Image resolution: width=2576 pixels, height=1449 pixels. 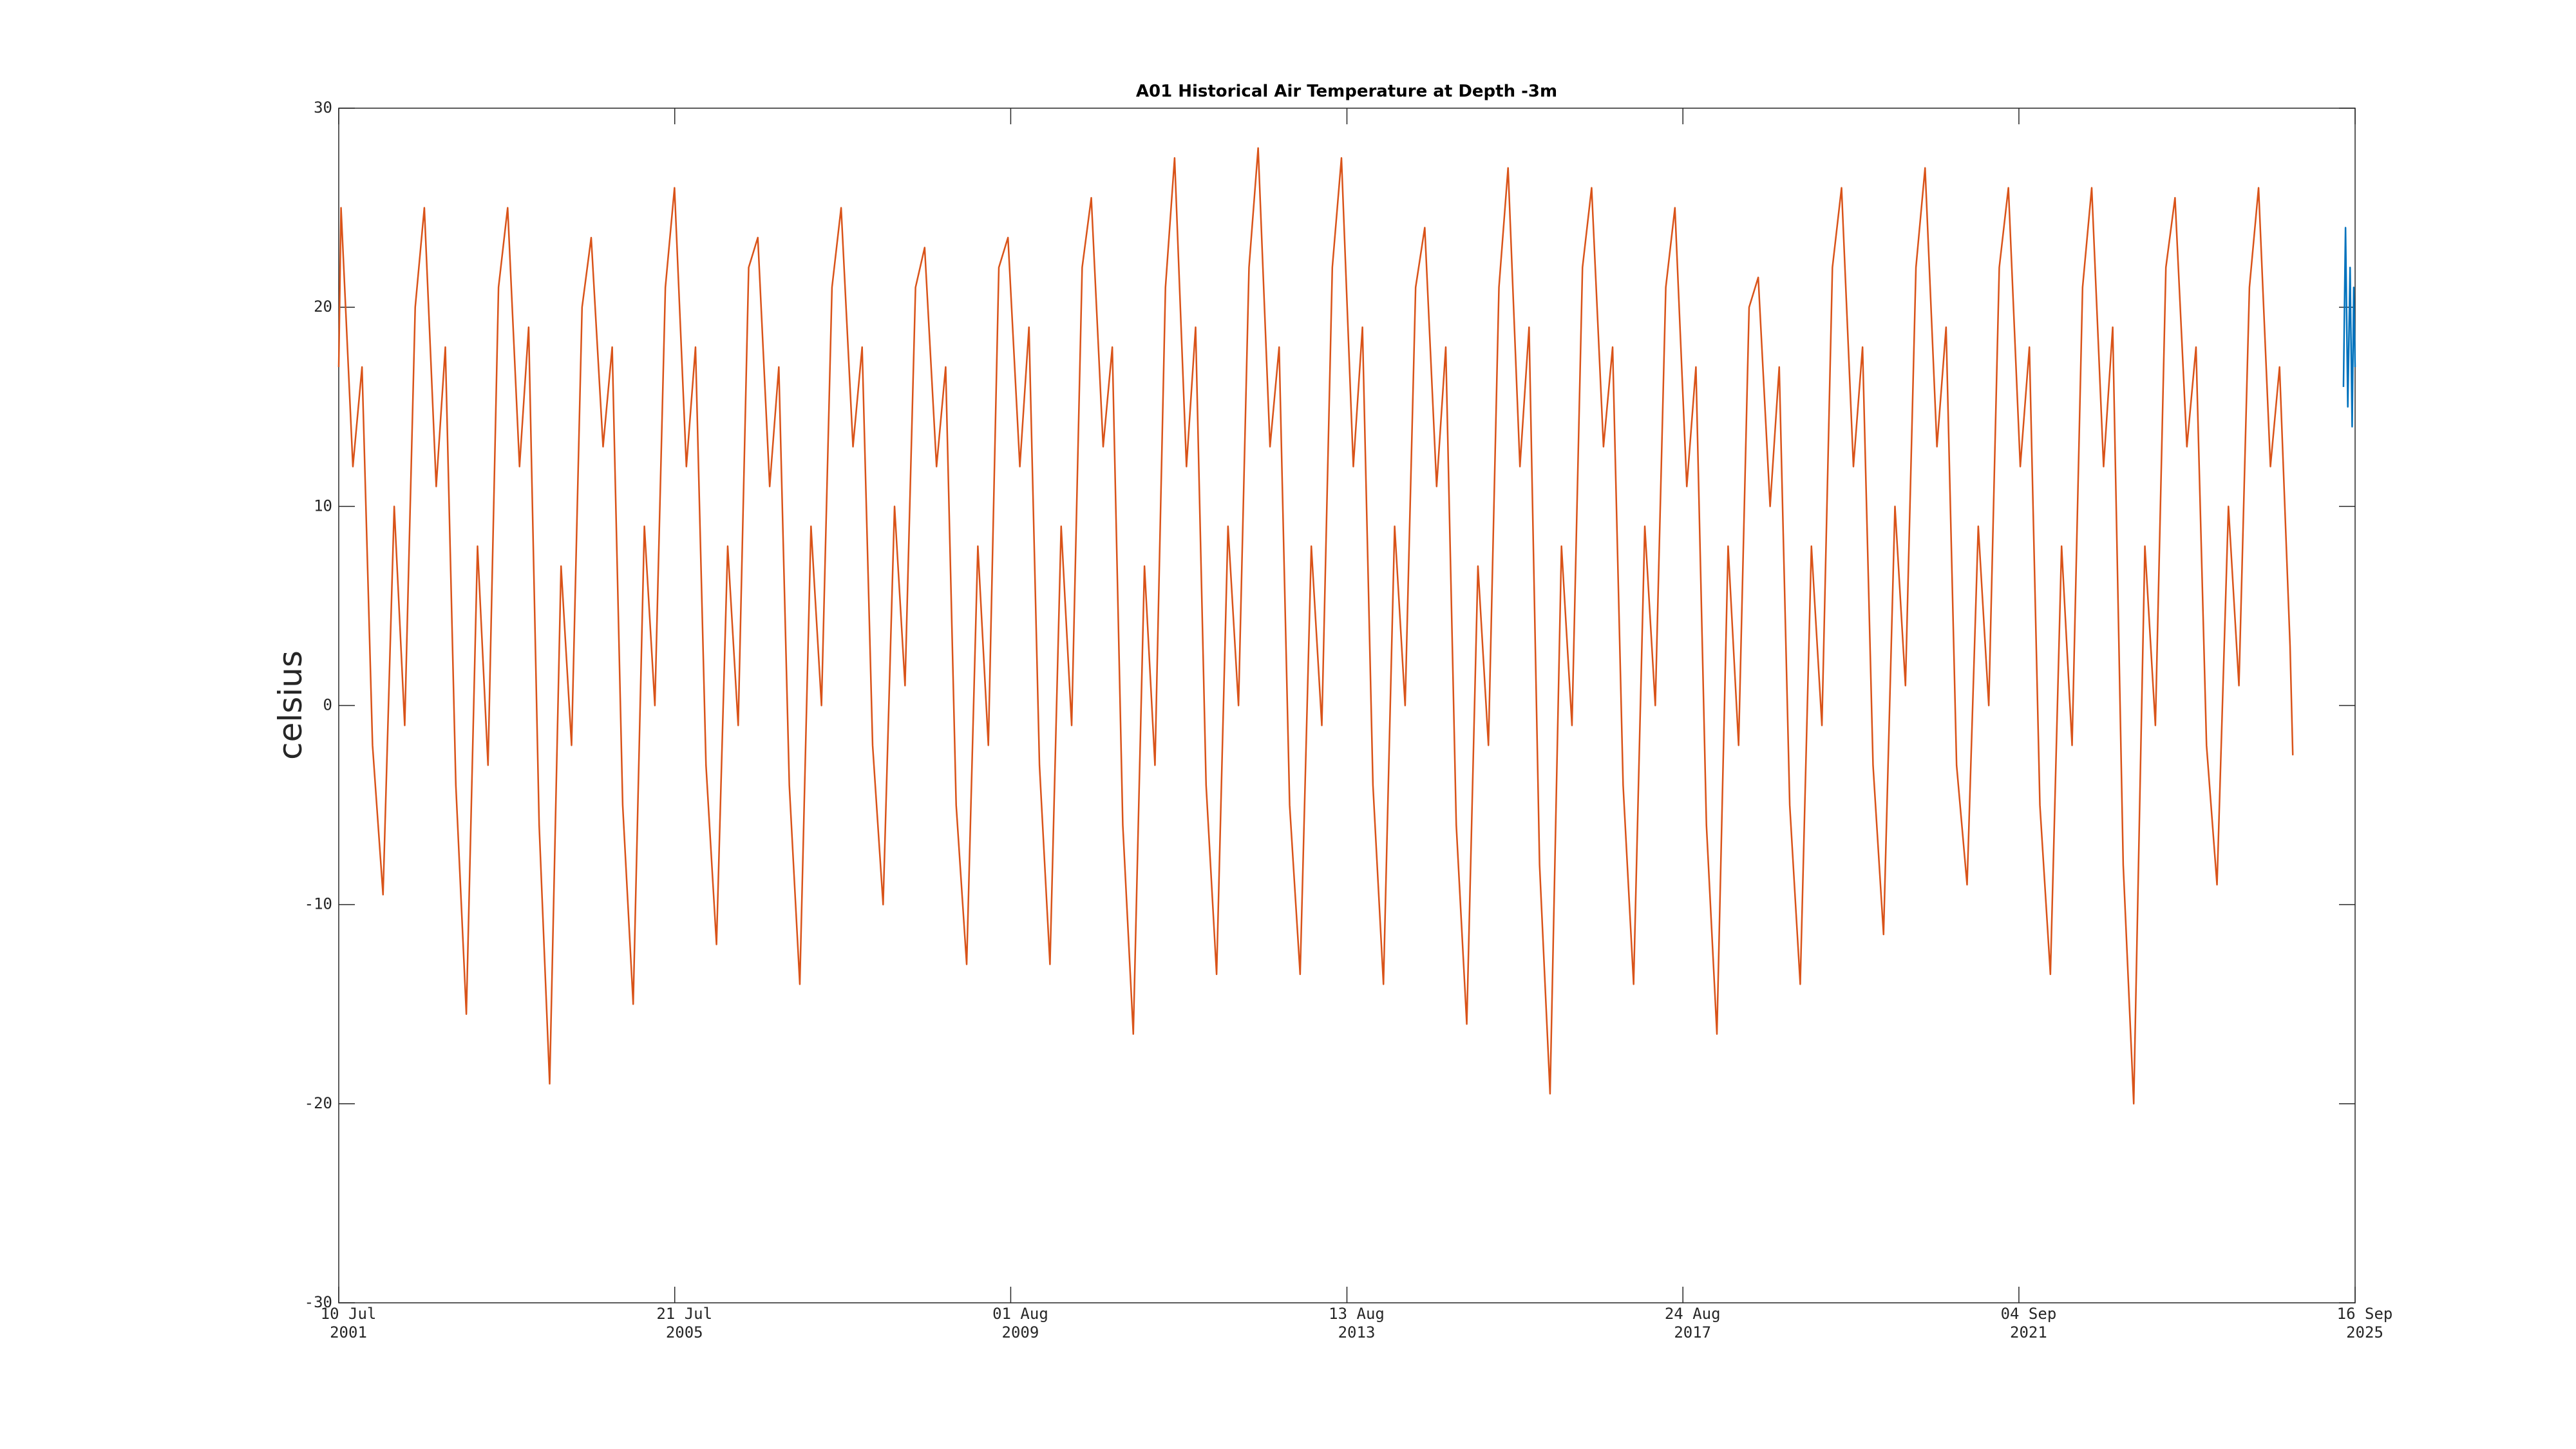 I want to click on y-tick-label: 20, so click(x=323, y=307).